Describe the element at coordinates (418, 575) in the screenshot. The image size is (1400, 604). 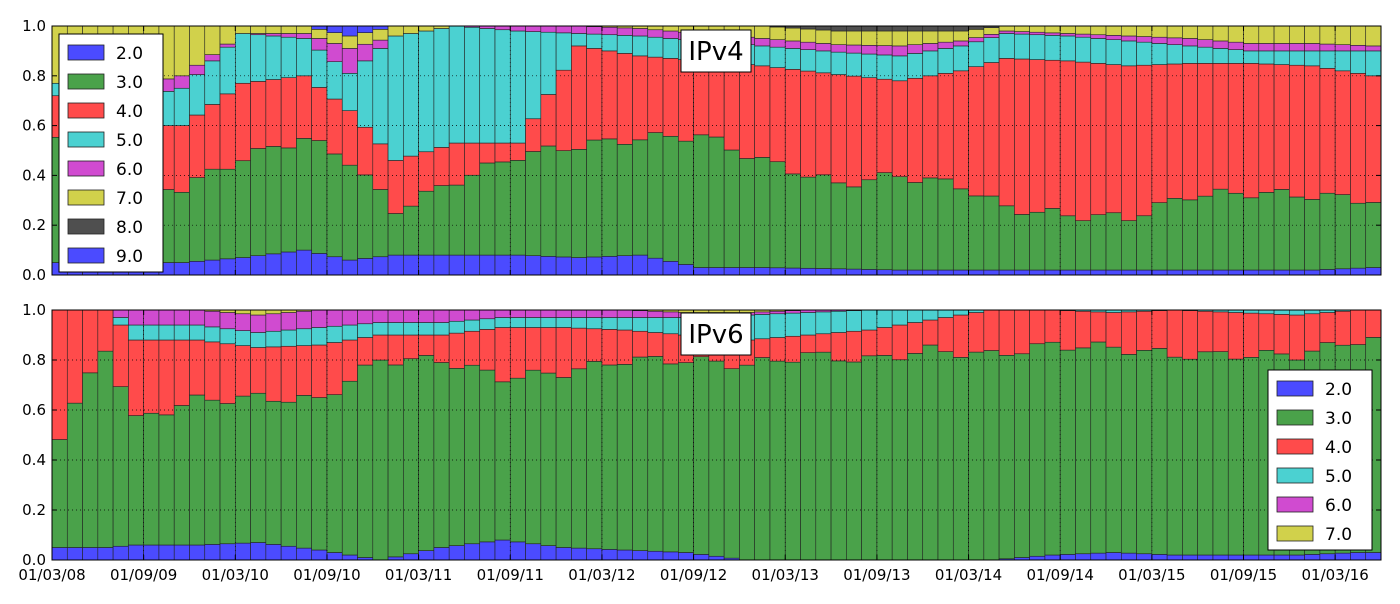
I see `x-tick-label: 01/03/11` at that location.